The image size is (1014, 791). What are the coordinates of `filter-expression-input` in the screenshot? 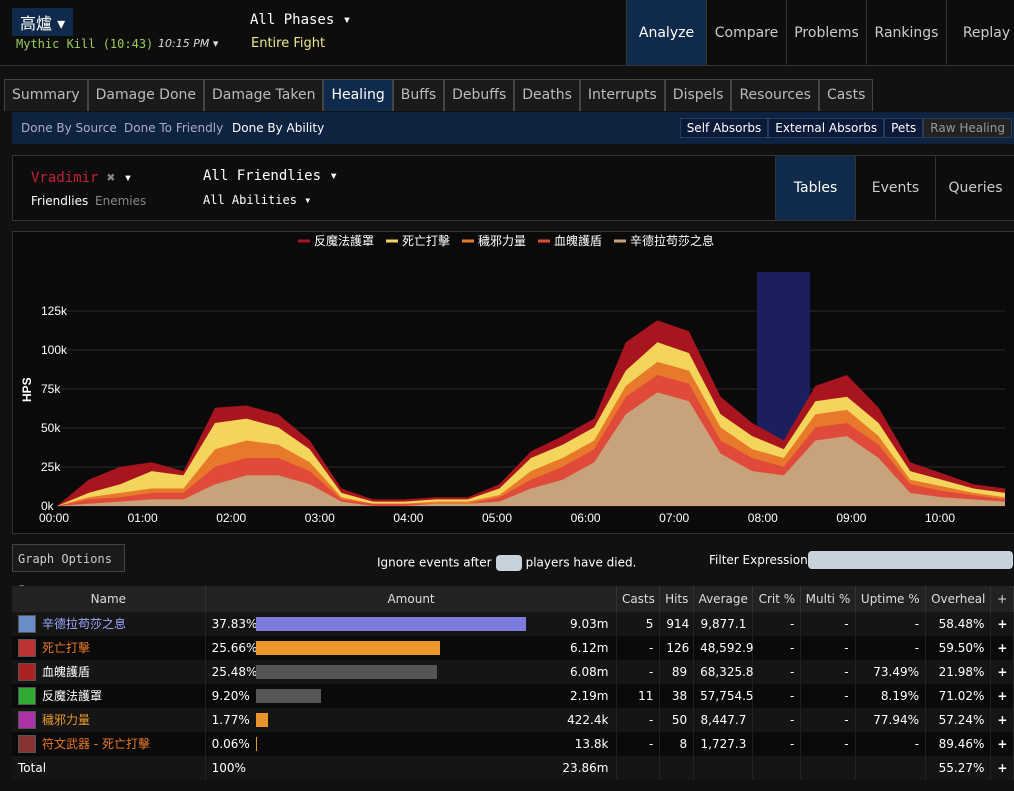 It's located at (910, 560).